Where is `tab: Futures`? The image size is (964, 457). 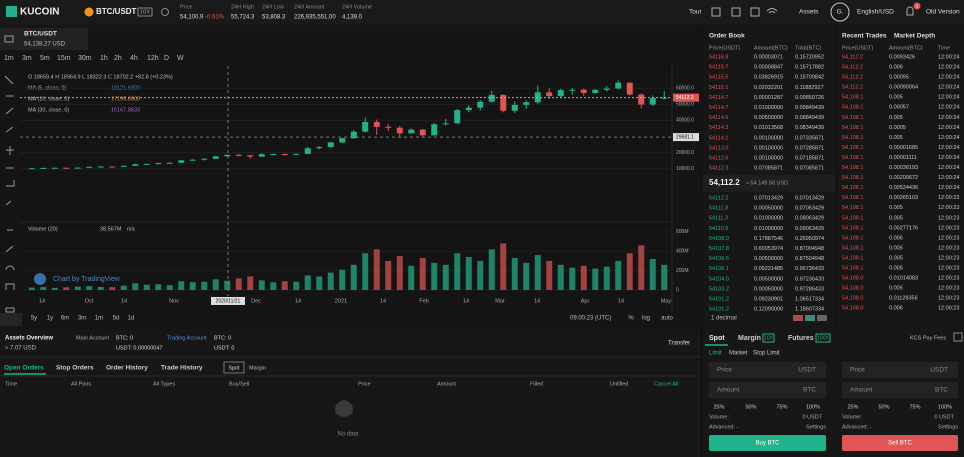 tab: Futures is located at coordinates (801, 338).